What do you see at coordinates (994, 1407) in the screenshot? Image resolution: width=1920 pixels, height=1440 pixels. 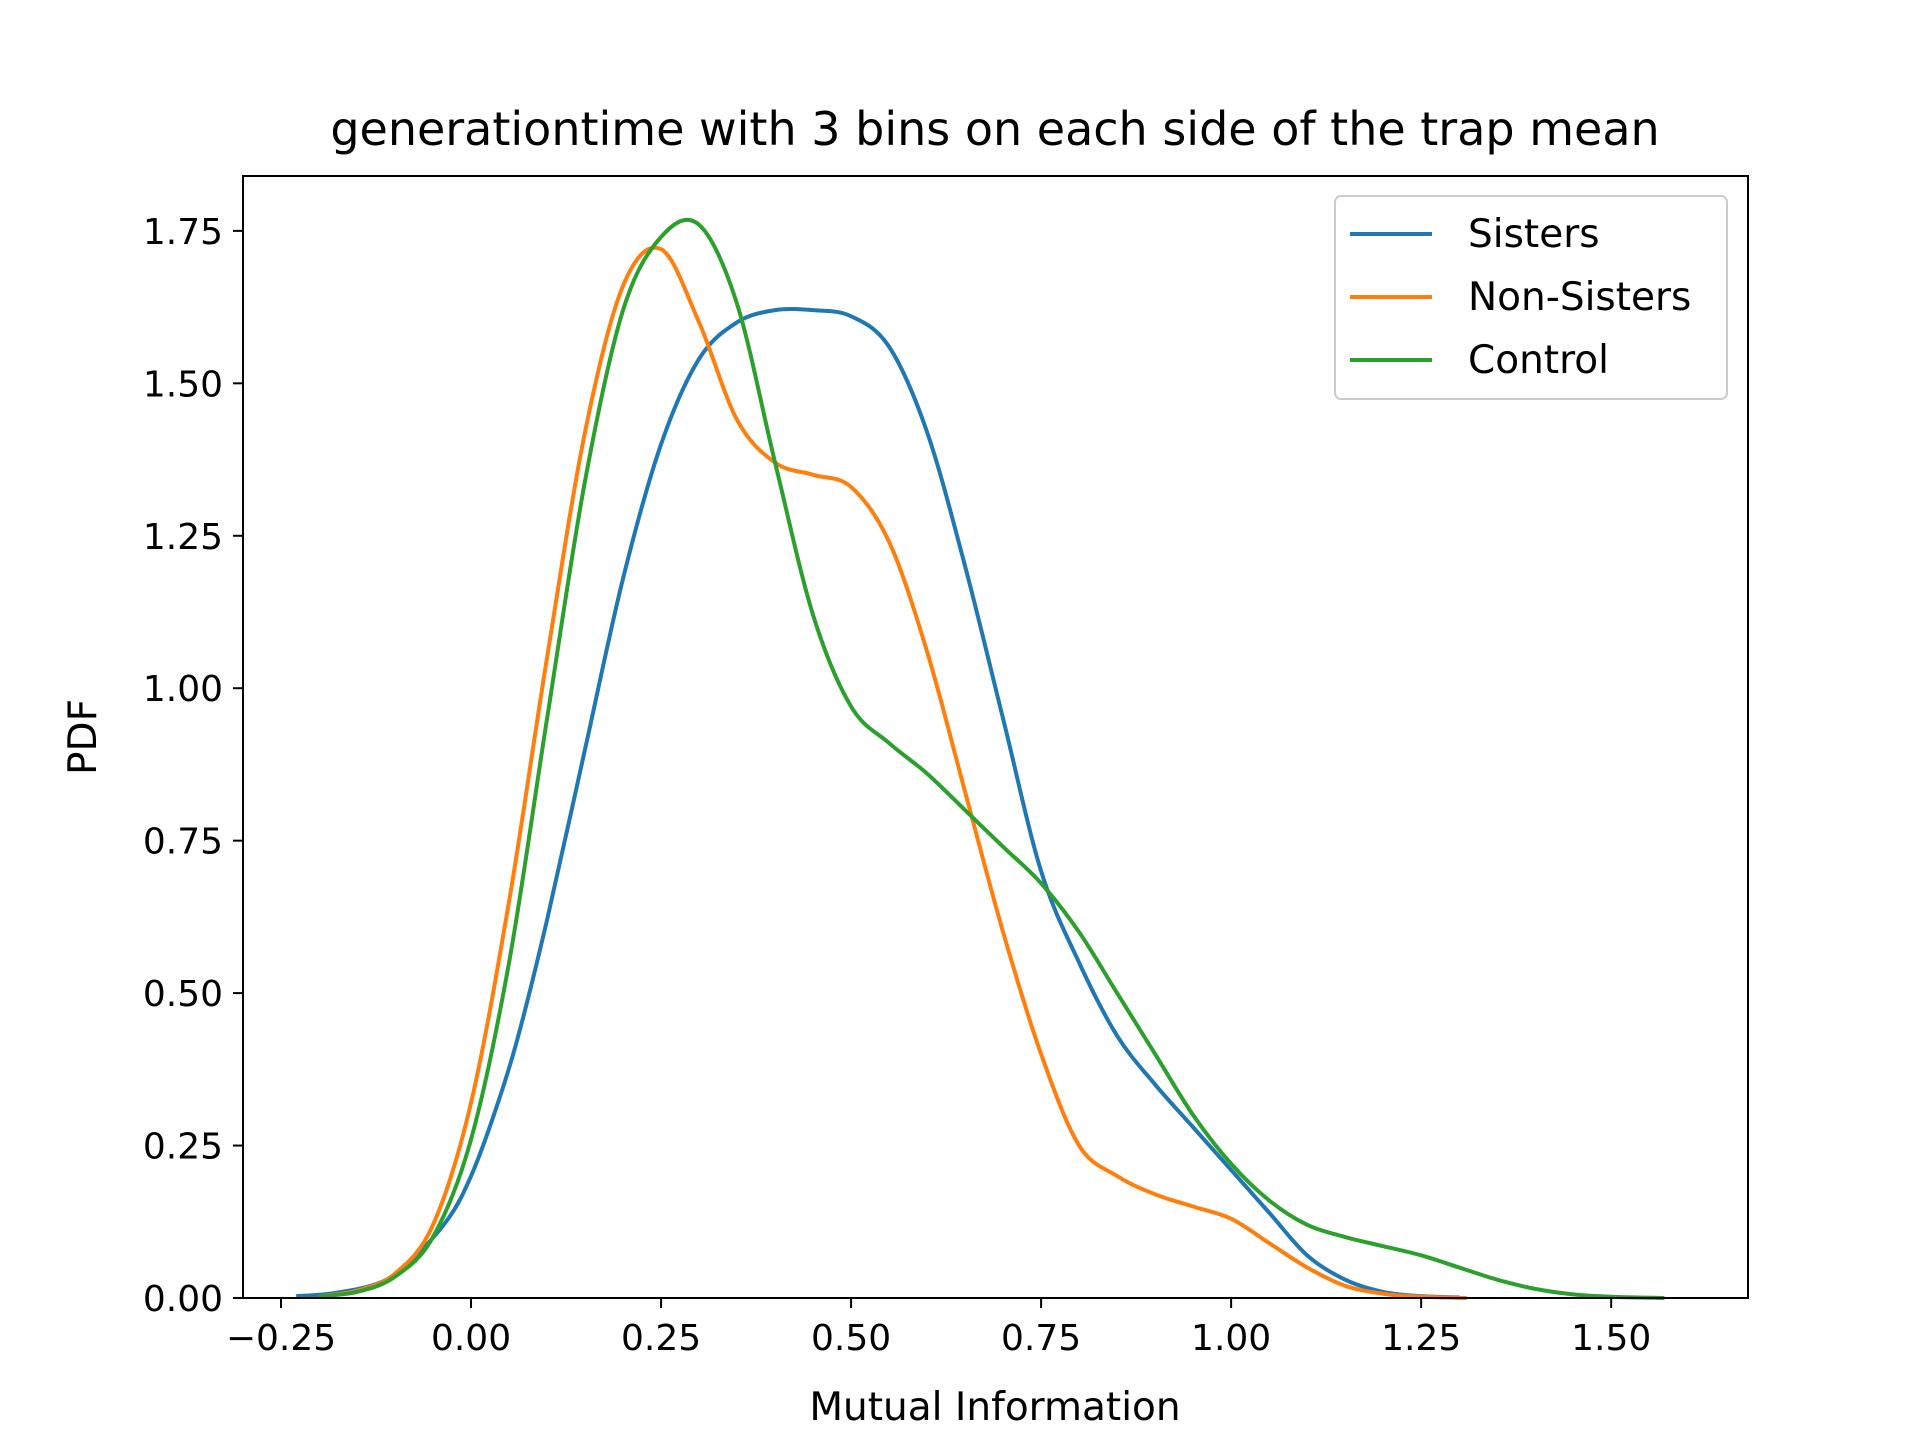 I see `x-axis-label: Mutual Information` at bounding box center [994, 1407].